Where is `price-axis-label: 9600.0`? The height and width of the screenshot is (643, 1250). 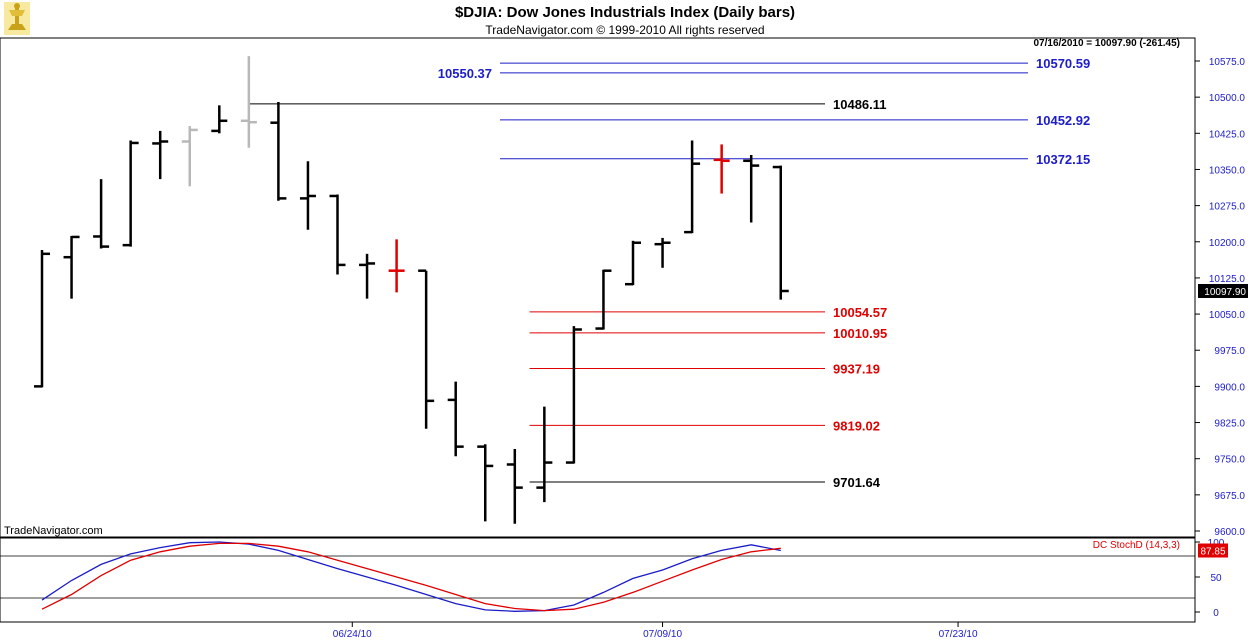
price-axis-label: 9600.0 is located at coordinates (1229, 532).